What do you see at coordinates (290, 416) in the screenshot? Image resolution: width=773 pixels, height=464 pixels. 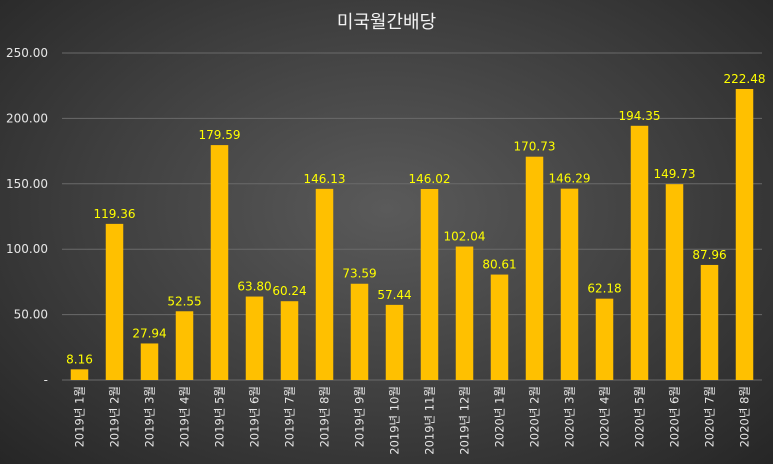 I see `x-tick-label: 2019년 7월` at bounding box center [290, 416].